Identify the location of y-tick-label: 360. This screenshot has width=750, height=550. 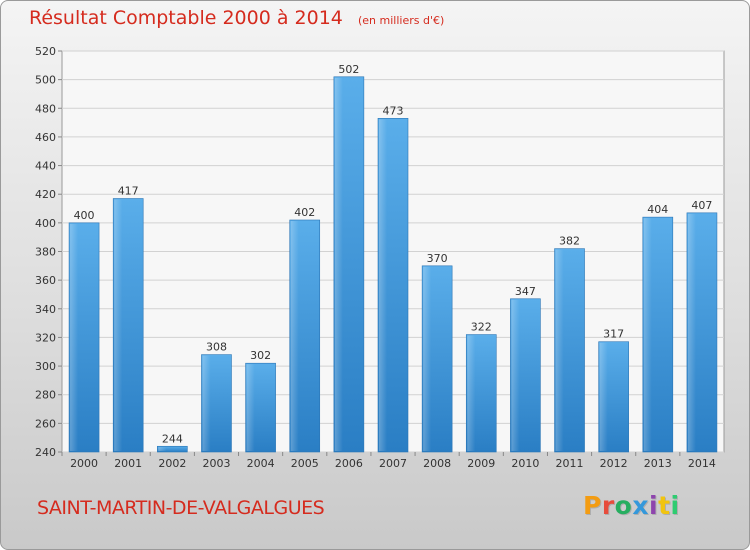
(45, 280).